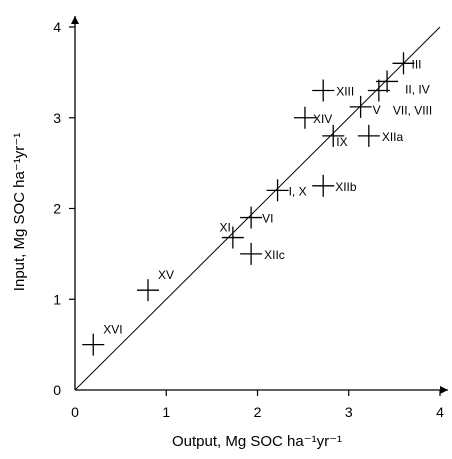 The height and width of the screenshot is (459, 452). I want to click on data-point: XVI, so click(102, 339).